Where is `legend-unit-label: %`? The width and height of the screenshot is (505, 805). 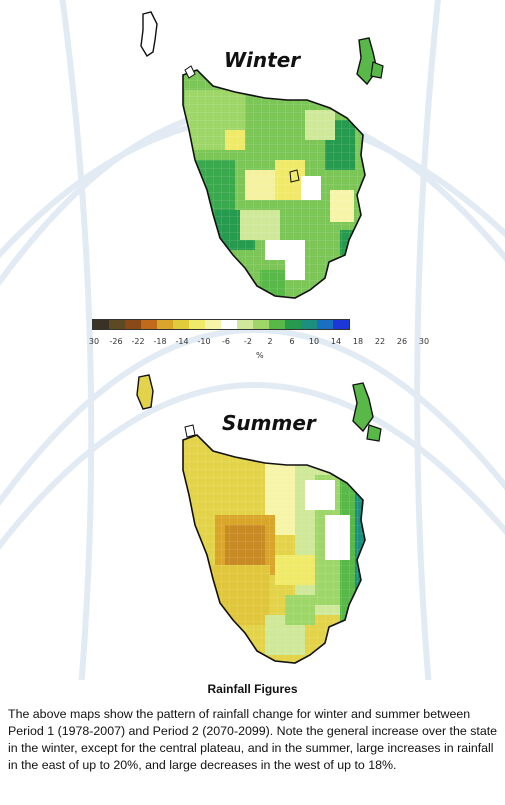
legend-unit-label: % is located at coordinates (260, 355).